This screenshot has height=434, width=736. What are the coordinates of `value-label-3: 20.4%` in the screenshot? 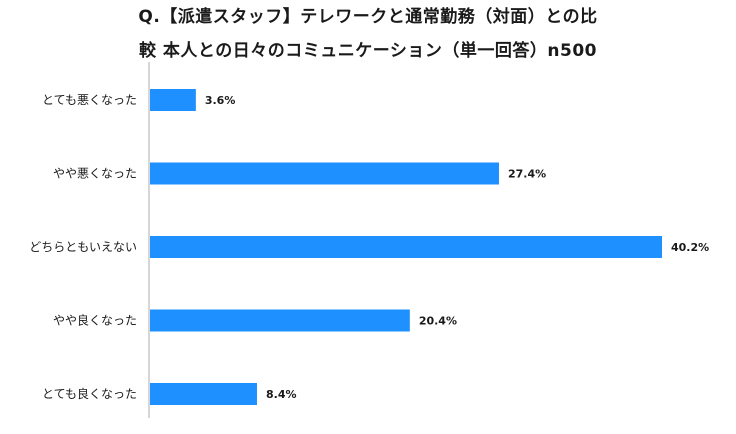 It's located at (438, 321).